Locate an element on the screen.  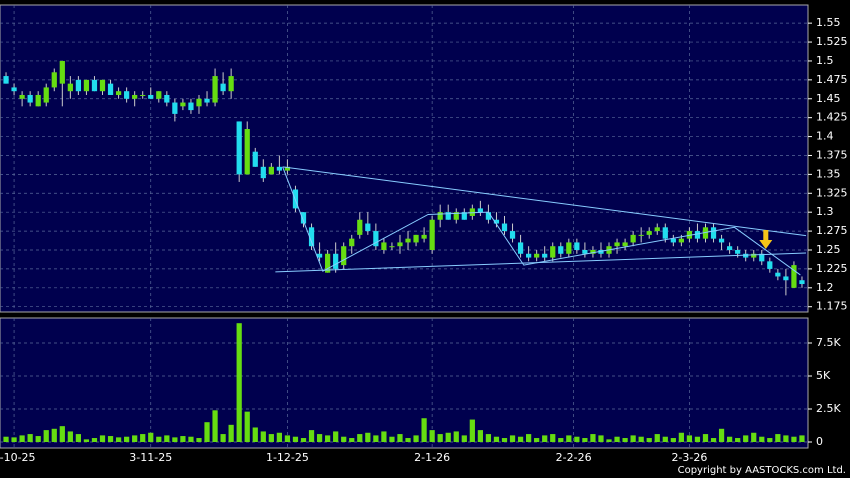
y-tick-label: 1.475 is located at coordinates (832, 79).